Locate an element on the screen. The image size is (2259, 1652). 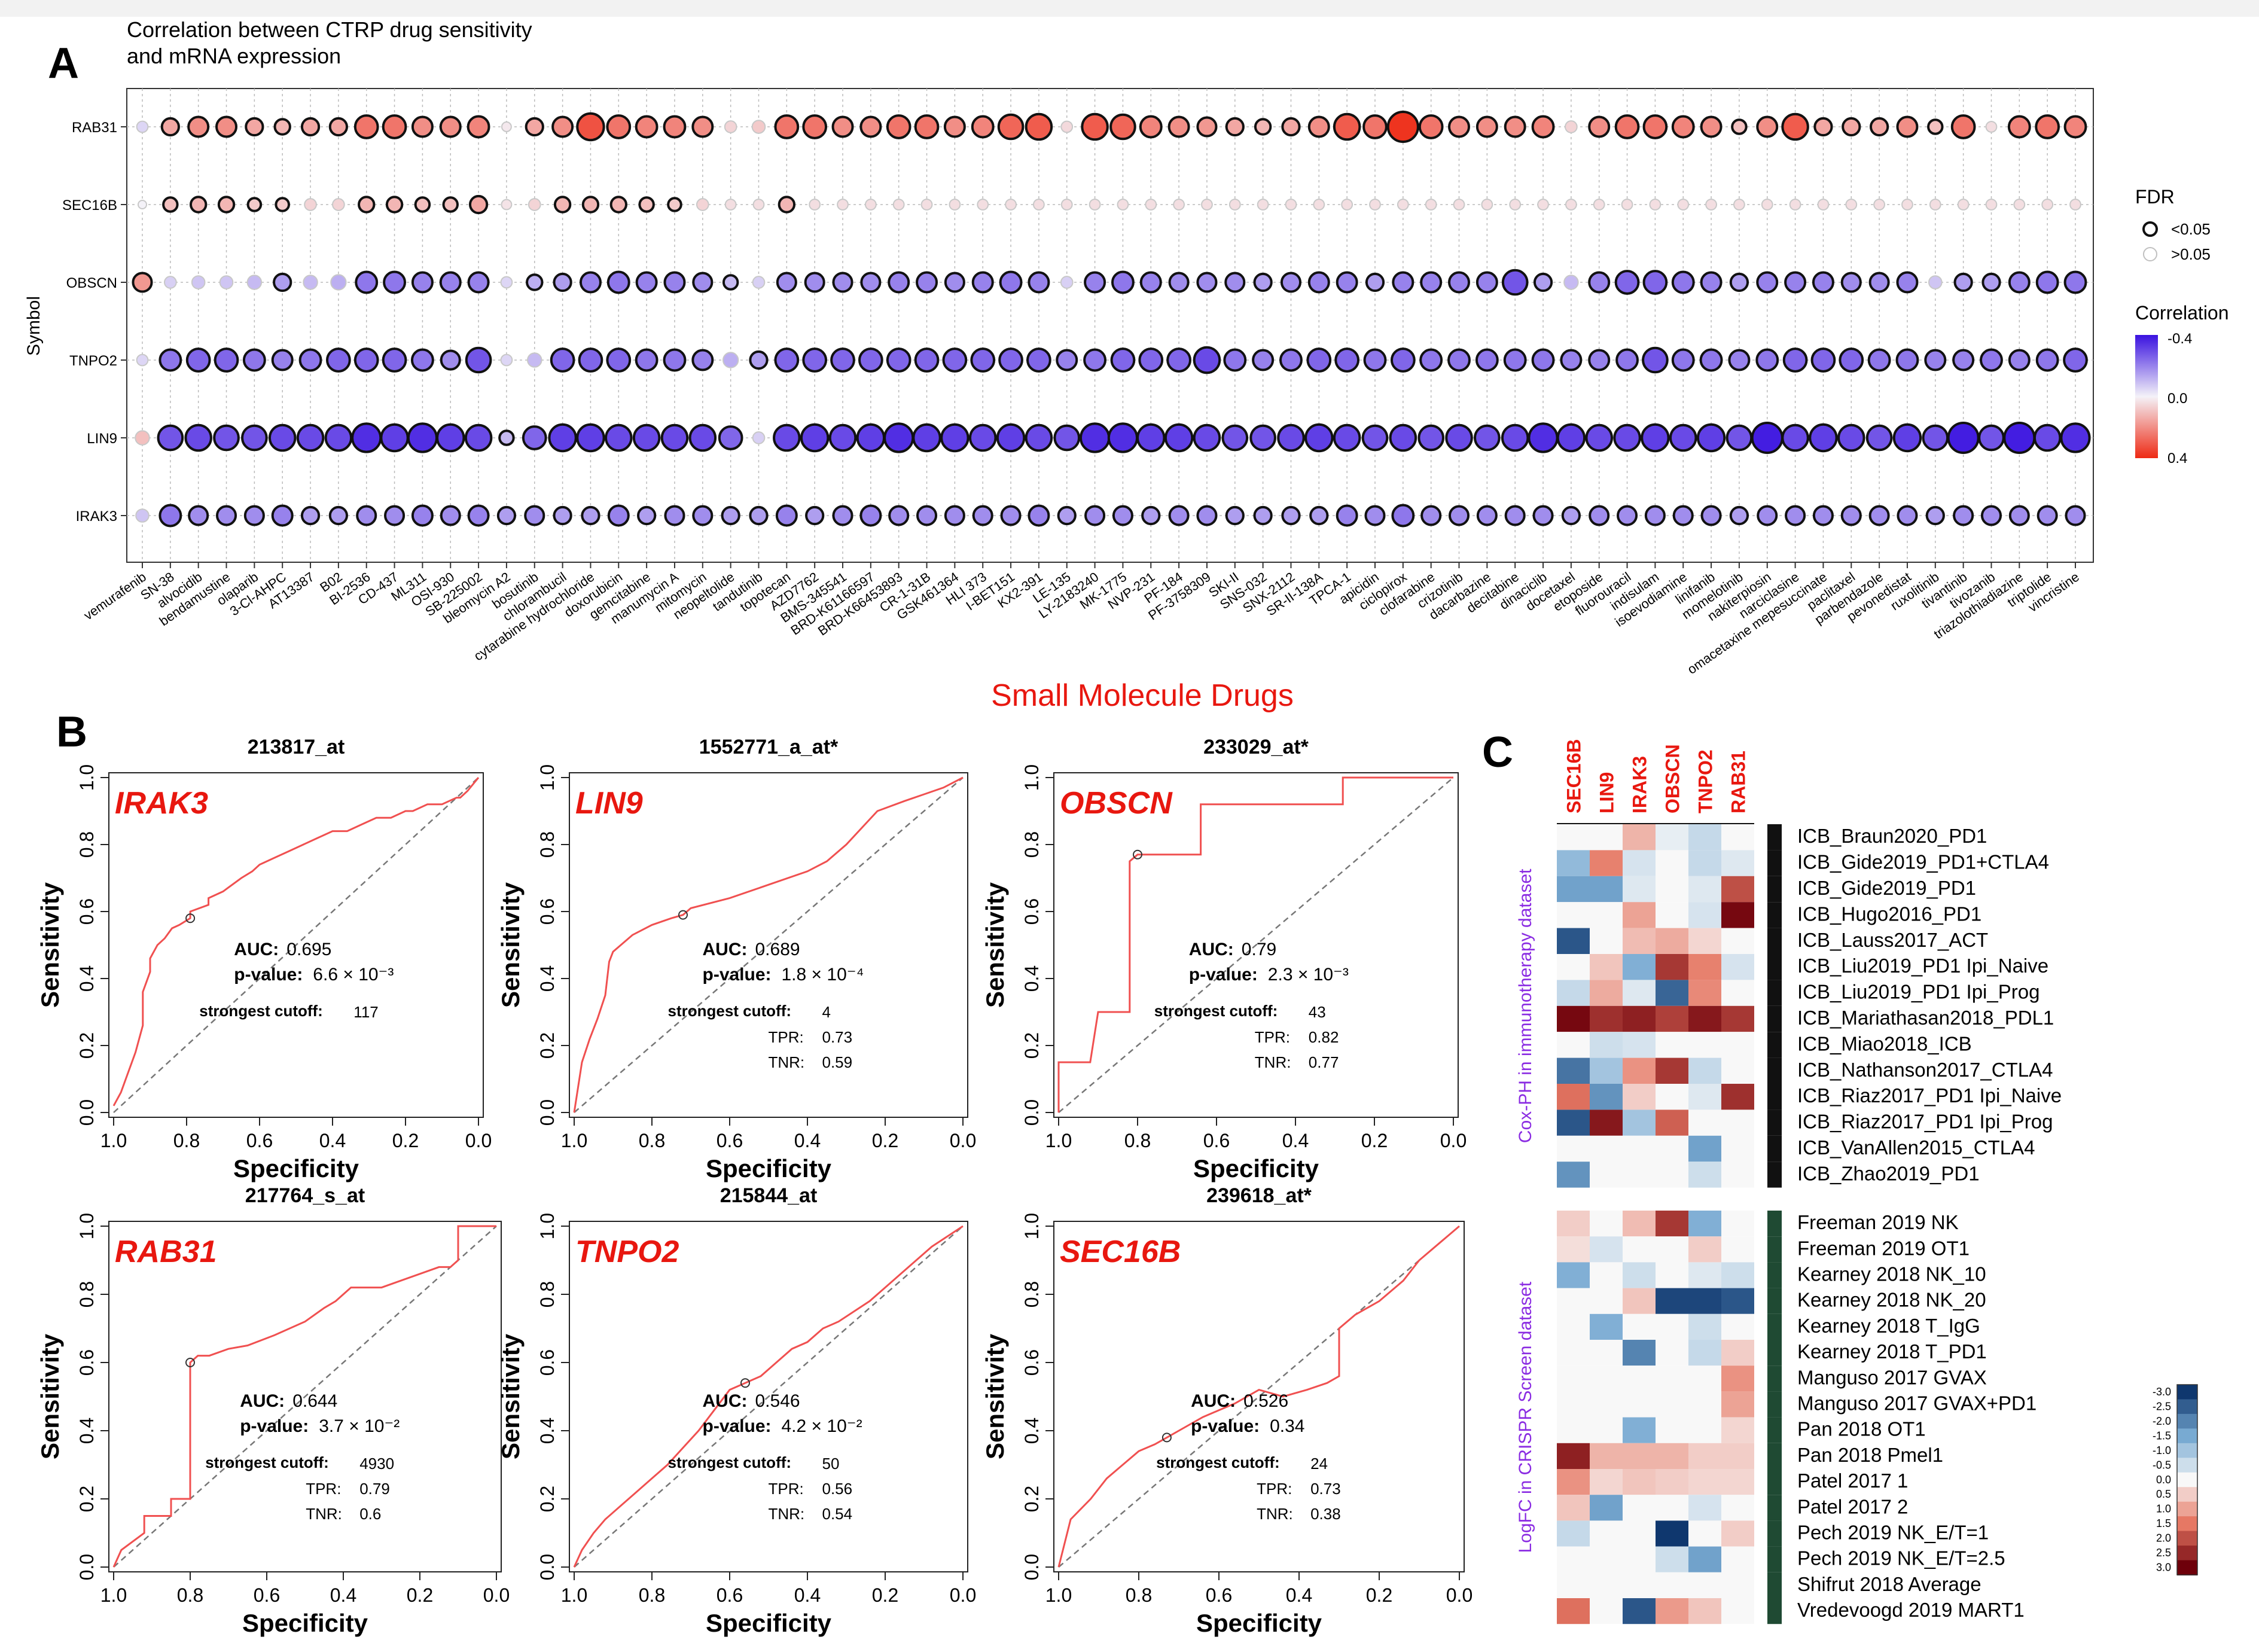
roc-x-axis-label: Specificity is located at coordinates (769, 1623).